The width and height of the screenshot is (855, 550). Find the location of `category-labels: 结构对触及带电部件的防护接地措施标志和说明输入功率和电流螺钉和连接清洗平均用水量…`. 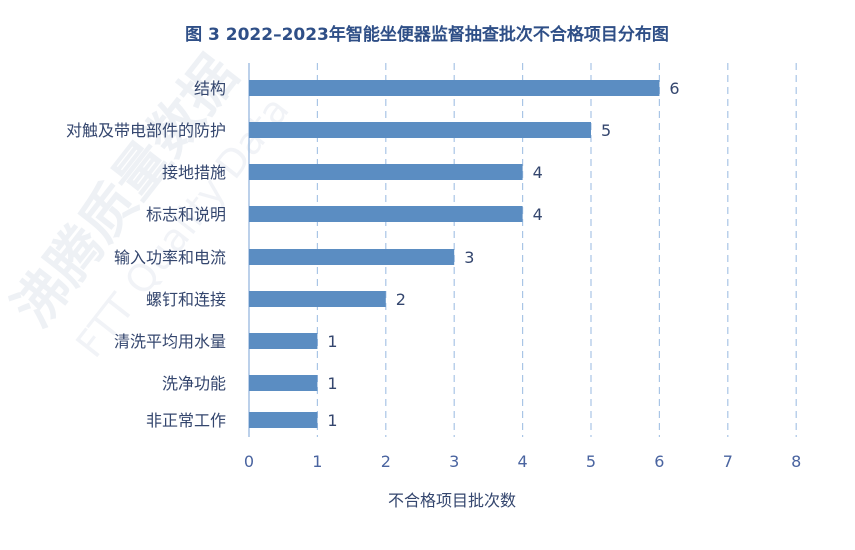

category-labels: 结构对触及带电部件的防护接地措施标志和说明输入功率和电流螺钉和连接清洗平均用水量… is located at coordinates (146, 254).